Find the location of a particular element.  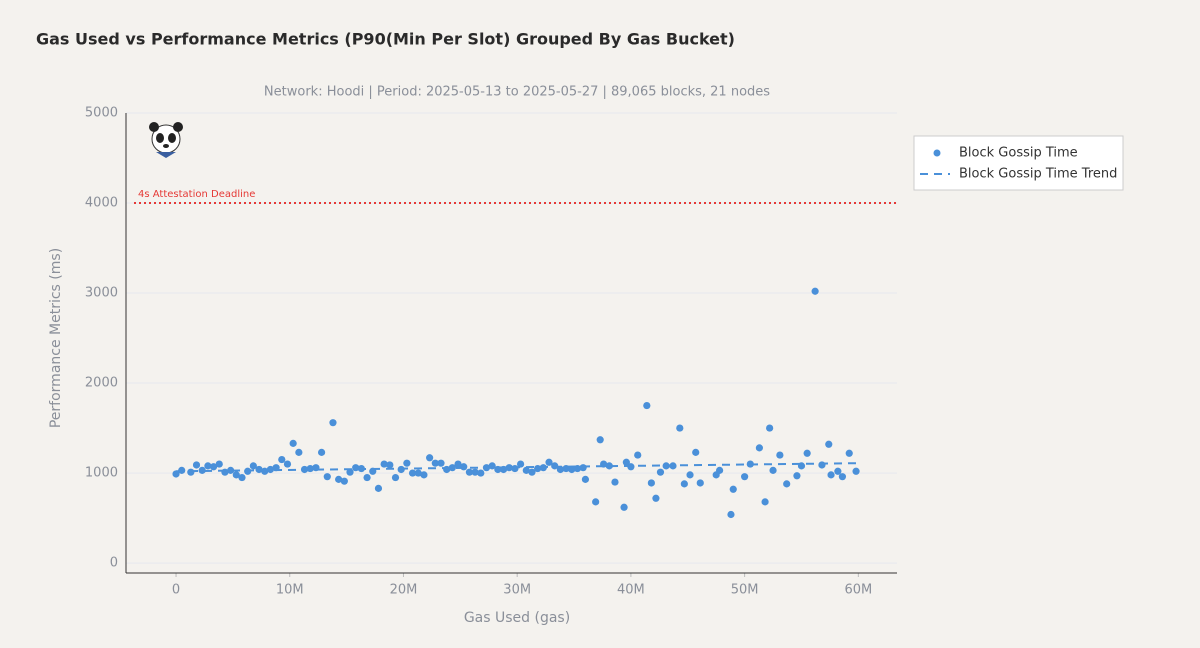

y-tick-label: 0 is located at coordinates (114, 563).